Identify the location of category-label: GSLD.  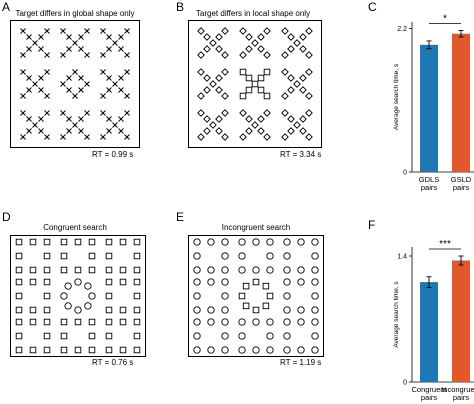
(461, 179).